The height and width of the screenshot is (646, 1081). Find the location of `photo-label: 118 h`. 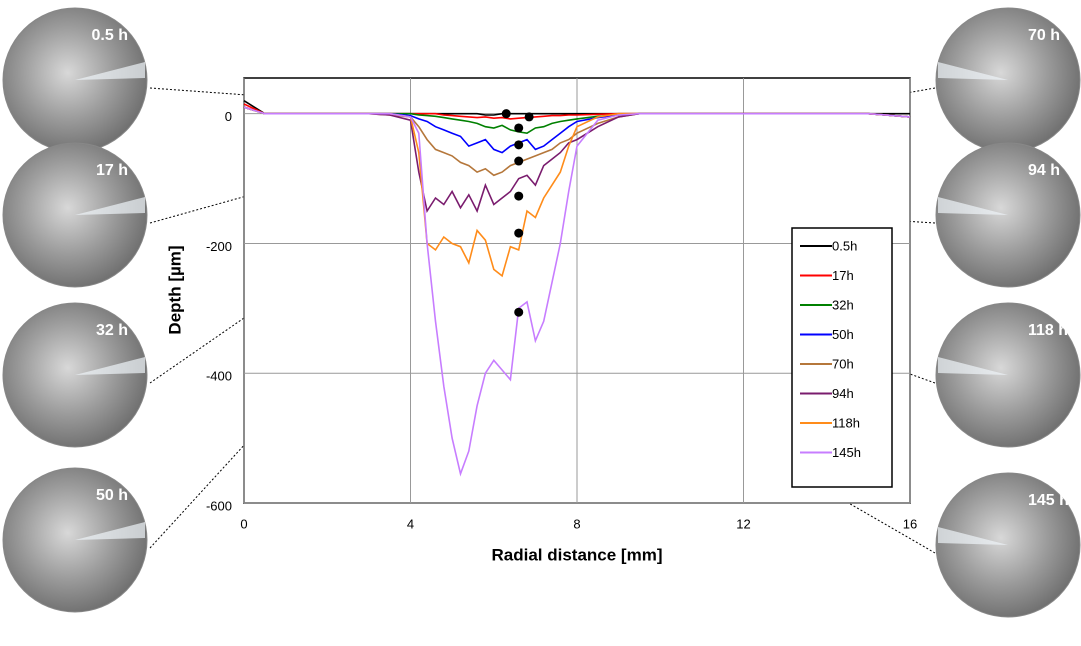

photo-label: 118 h is located at coordinates (1048, 330).